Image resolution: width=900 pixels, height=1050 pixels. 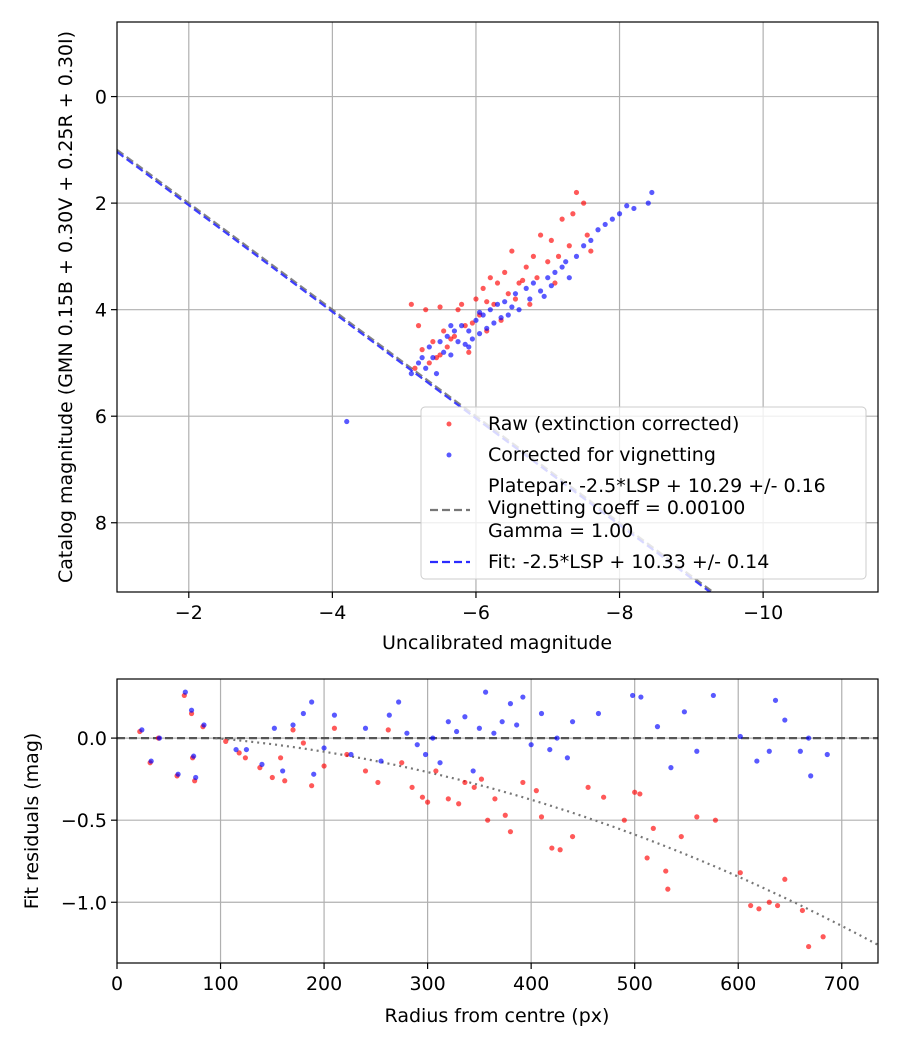 What do you see at coordinates (657, 486) in the screenshot?
I see `legend-platepar-line1: Platepar: -2.5*LSP + 10.29 +/- 0.16` at bounding box center [657, 486].